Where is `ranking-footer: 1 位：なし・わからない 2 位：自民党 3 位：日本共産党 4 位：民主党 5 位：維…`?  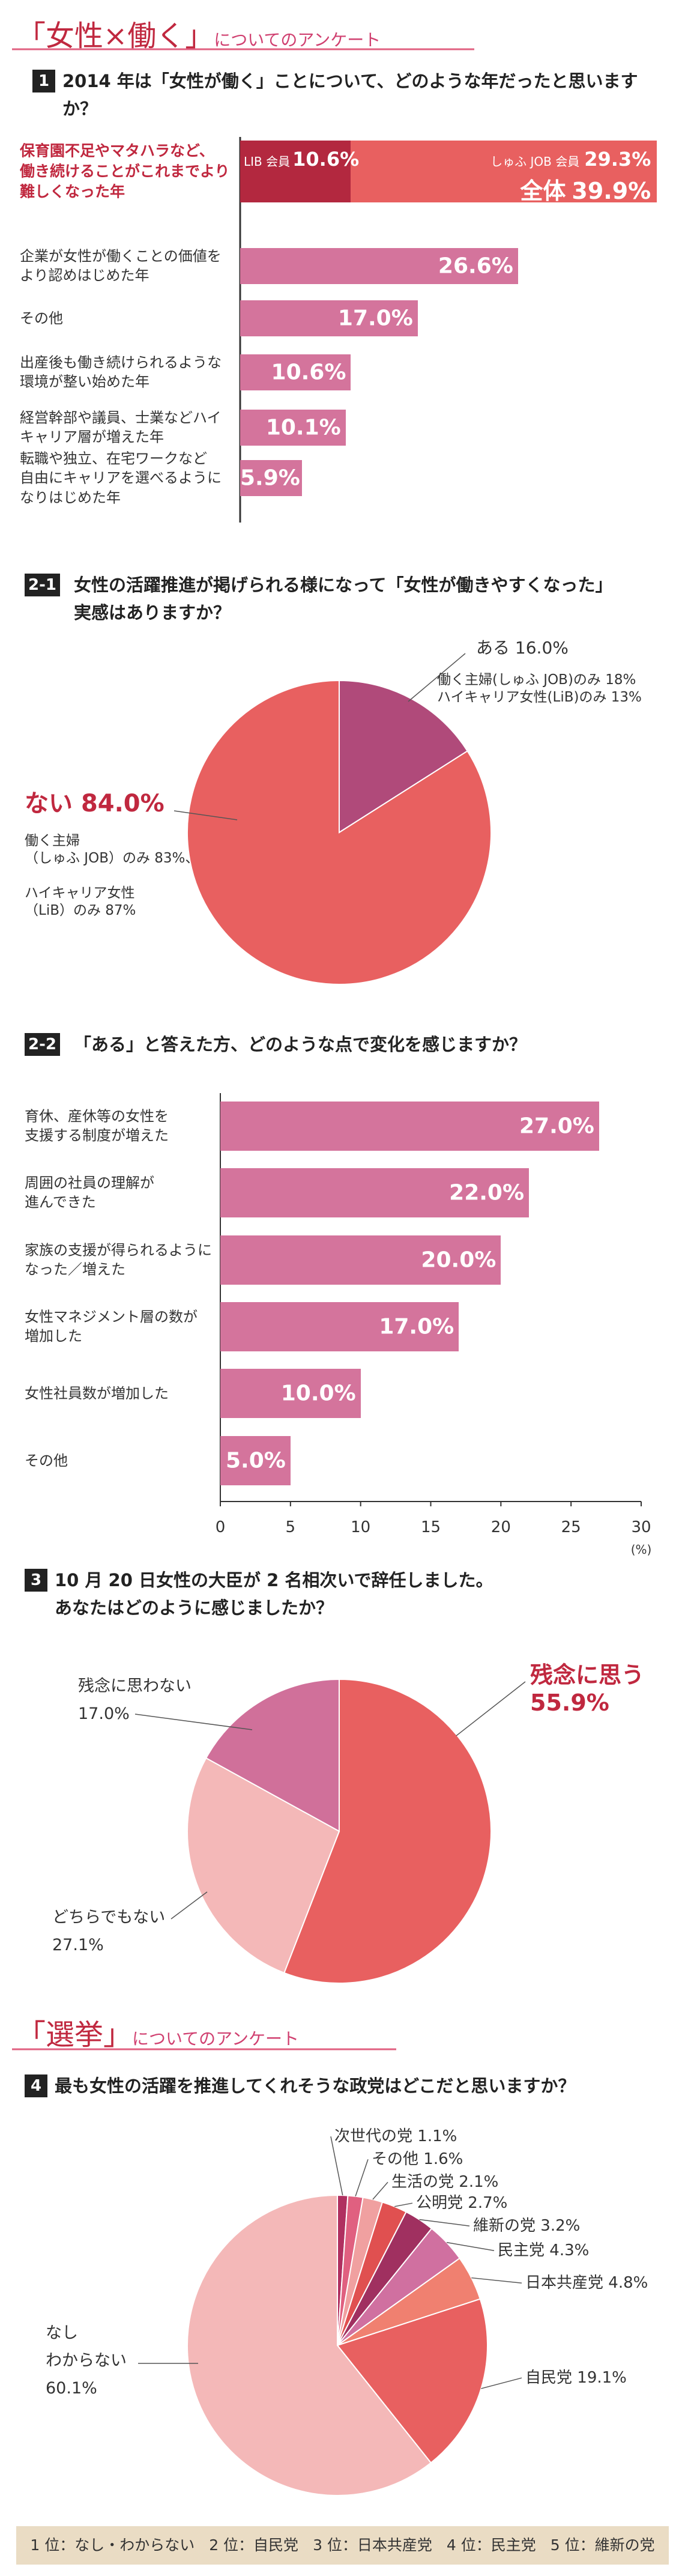
ranking-footer: 1 位：なし・わからない 2 位：自民党 3 位：日本共産党 4 位：民主党 5 位：維… is located at coordinates (342, 2545).